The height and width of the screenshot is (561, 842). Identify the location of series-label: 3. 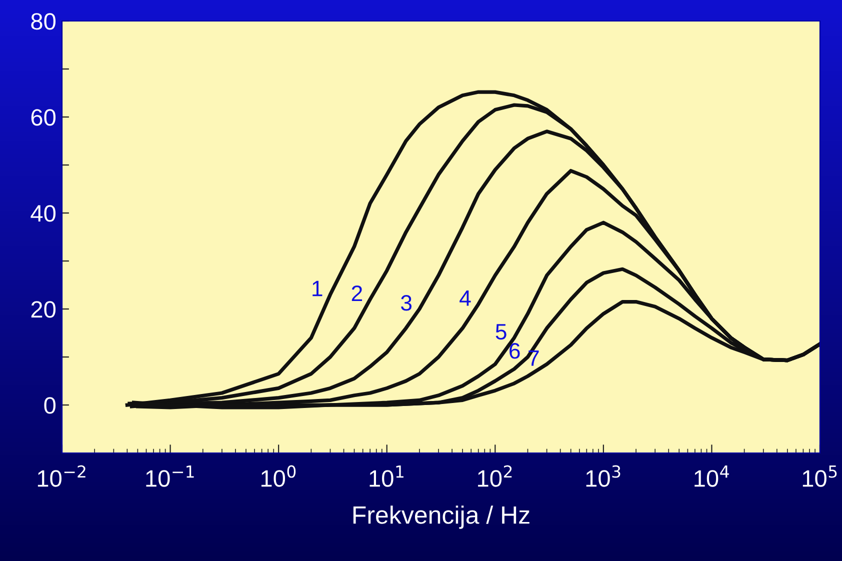
(406, 303).